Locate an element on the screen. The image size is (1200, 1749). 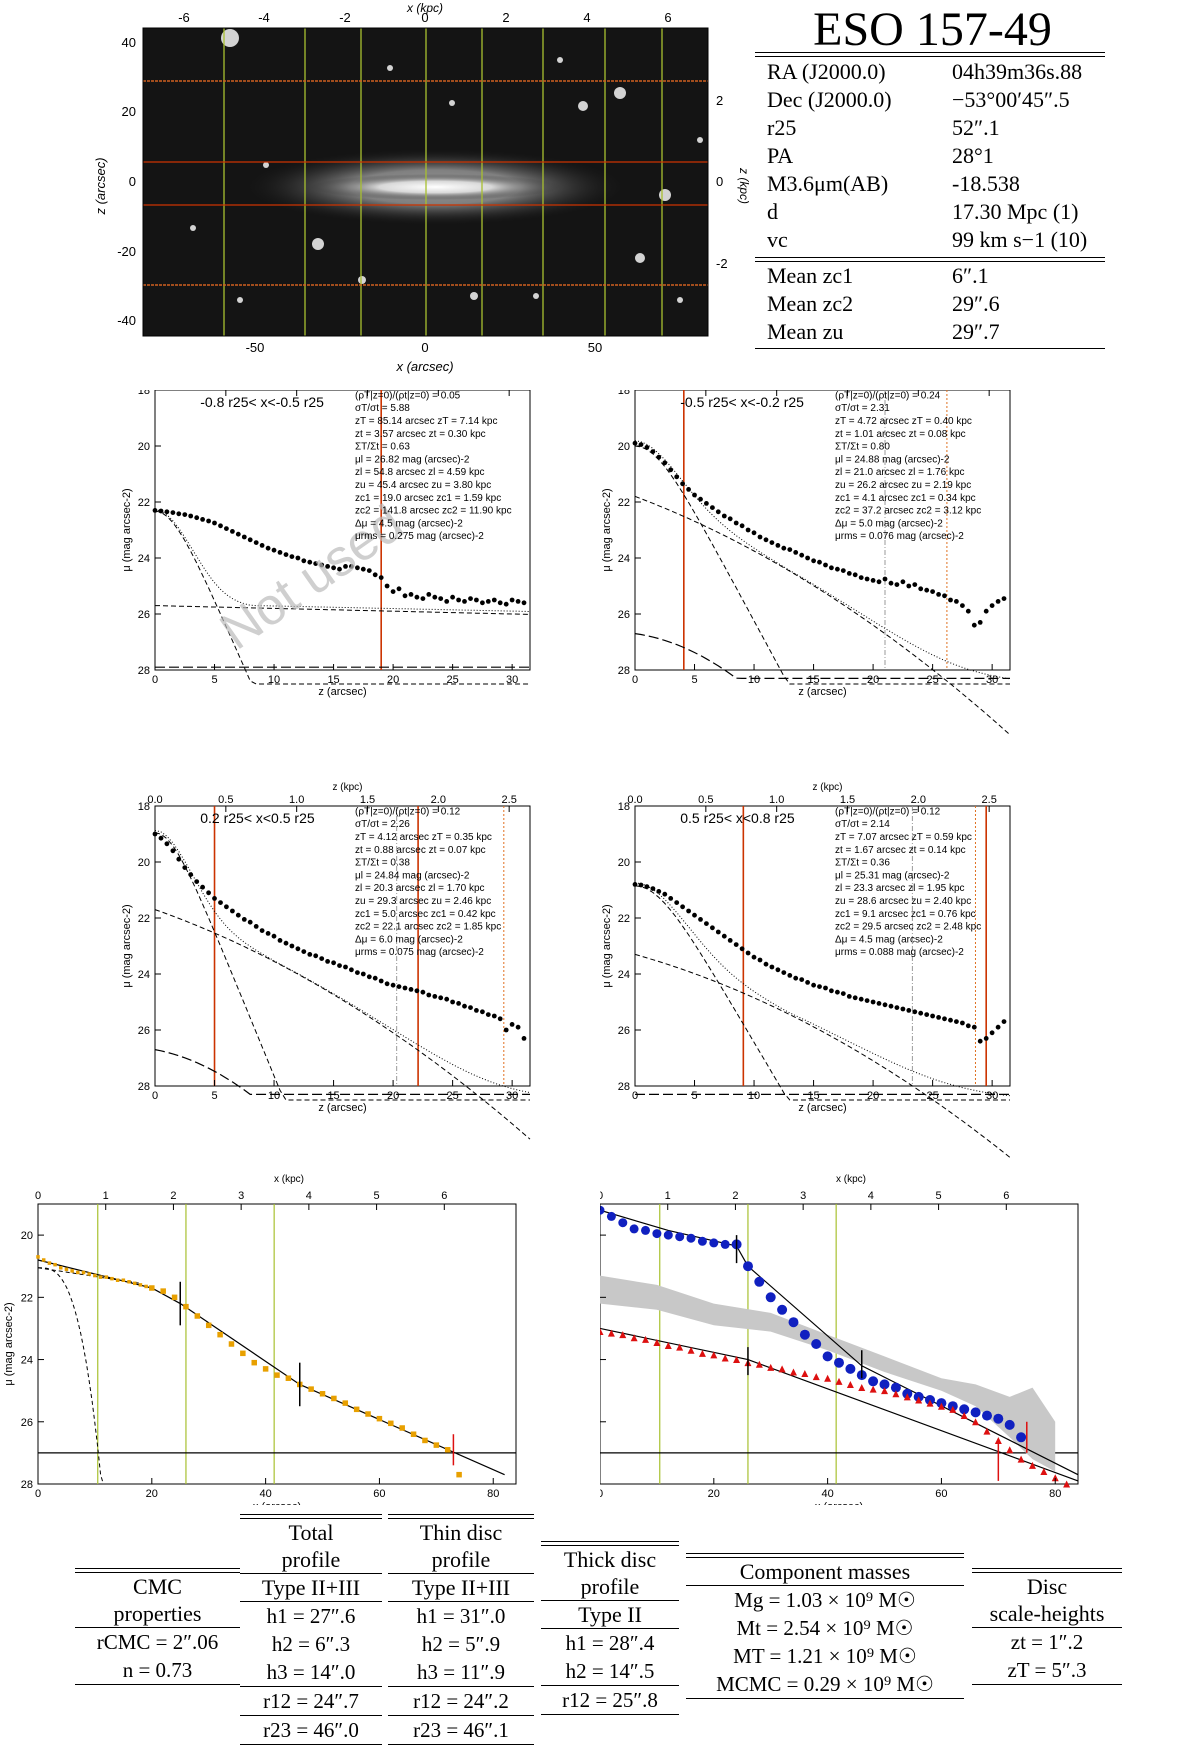
thin-disc-model is located at coordinates (342, 597).